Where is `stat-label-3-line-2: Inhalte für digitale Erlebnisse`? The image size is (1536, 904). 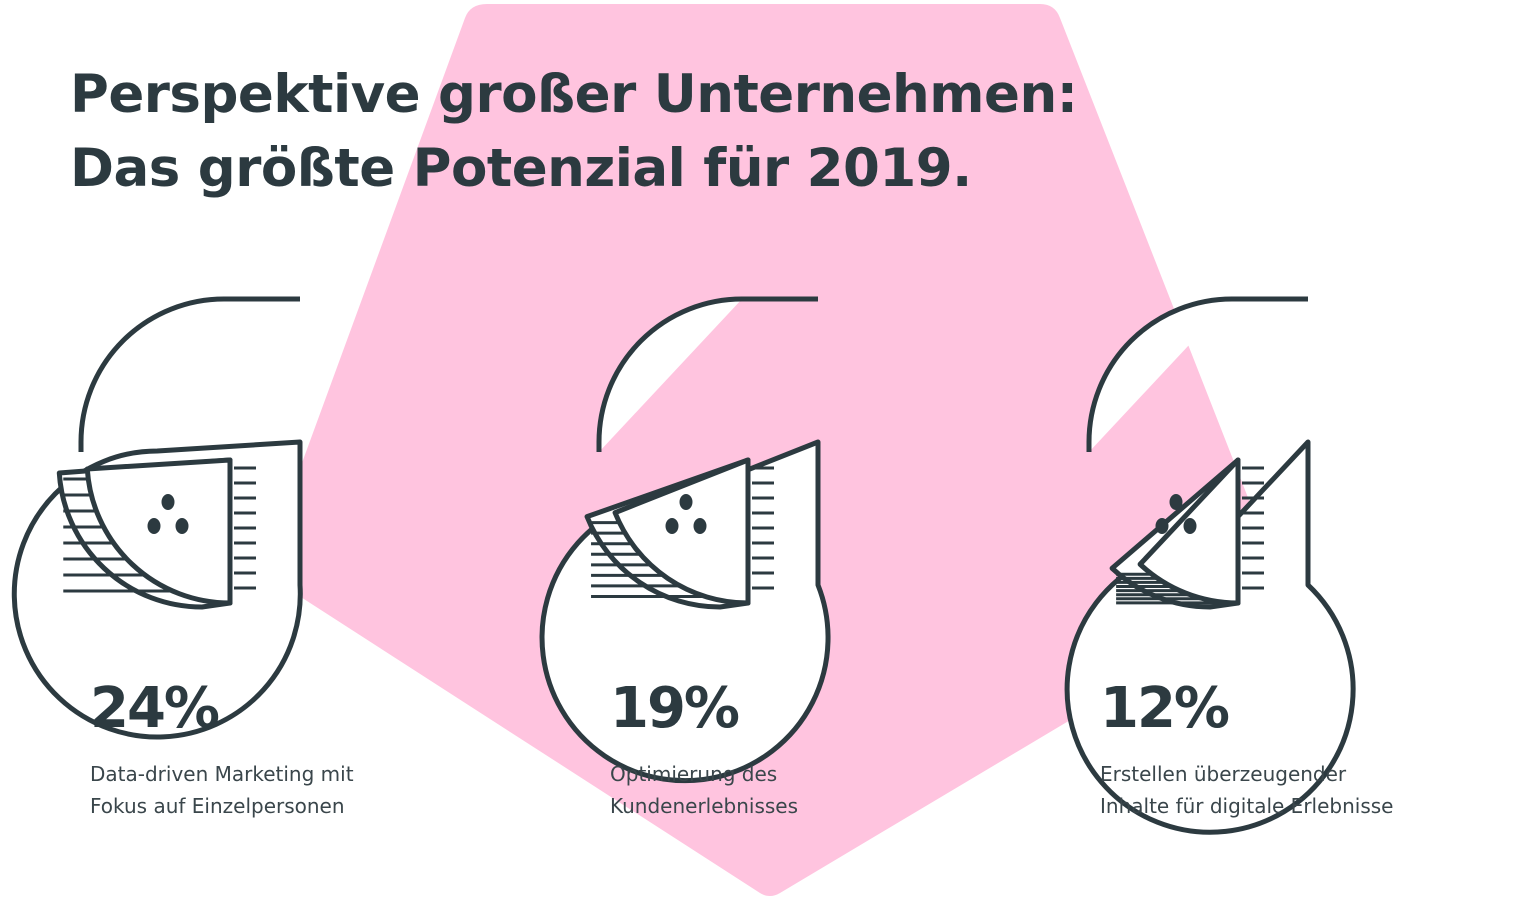 stat-label-3-line-2: Inhalte für digitale Erlebnisse is located at coordinates (1247, 806).